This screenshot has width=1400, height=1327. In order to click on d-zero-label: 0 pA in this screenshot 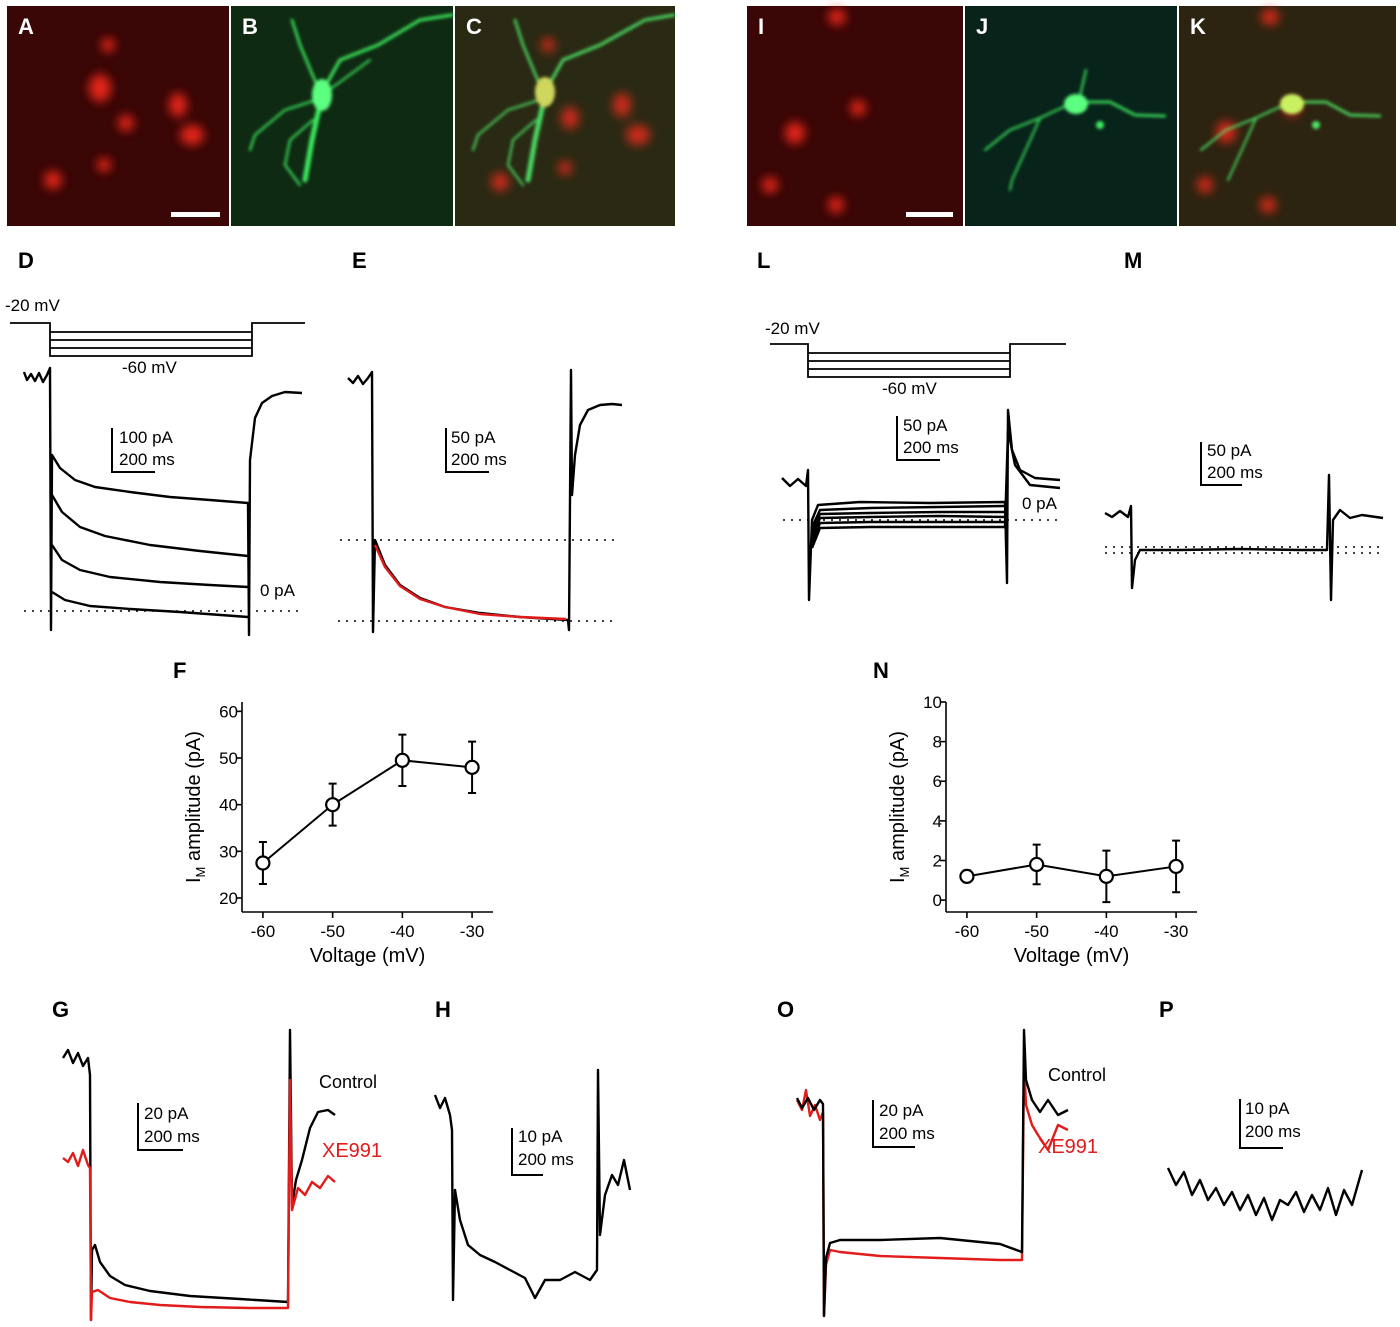, I will do `click(278, 590)`.